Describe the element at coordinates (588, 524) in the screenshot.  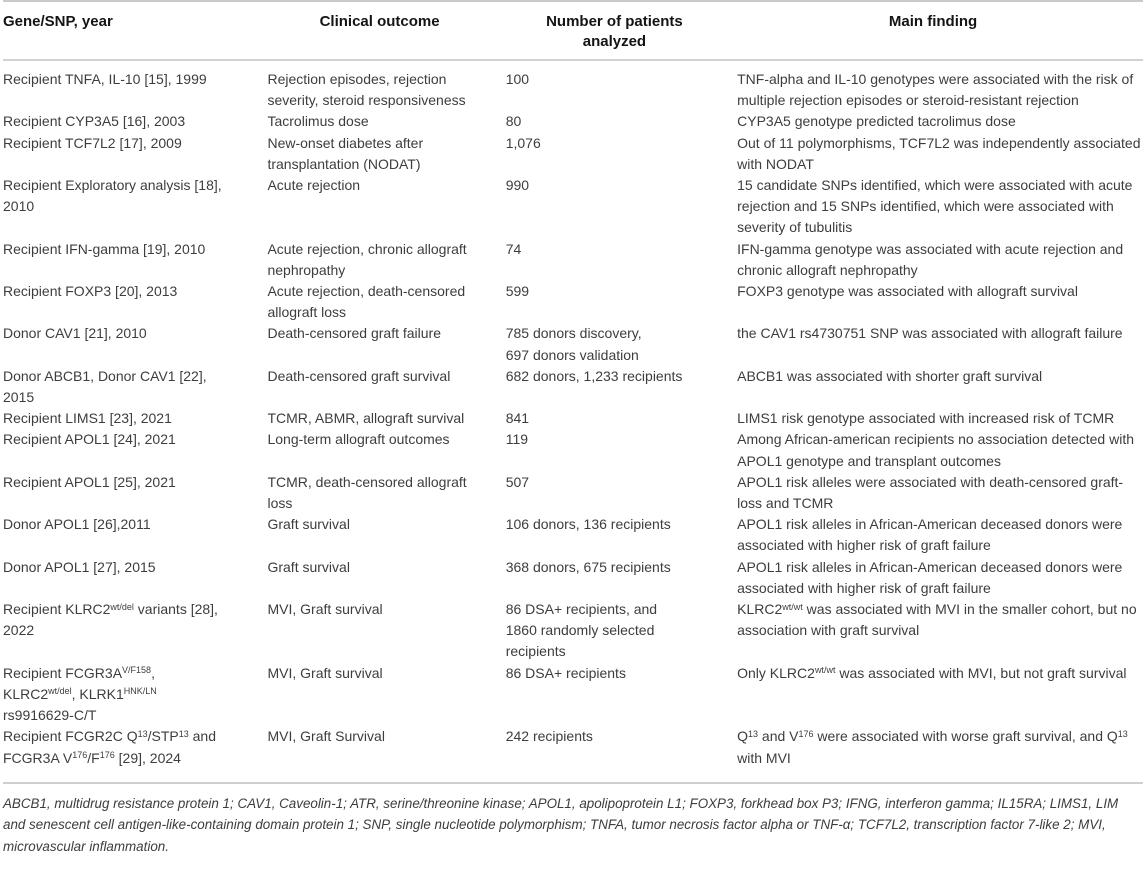
I see `cell-patients: 106 donors, 136 recipients` at that location.